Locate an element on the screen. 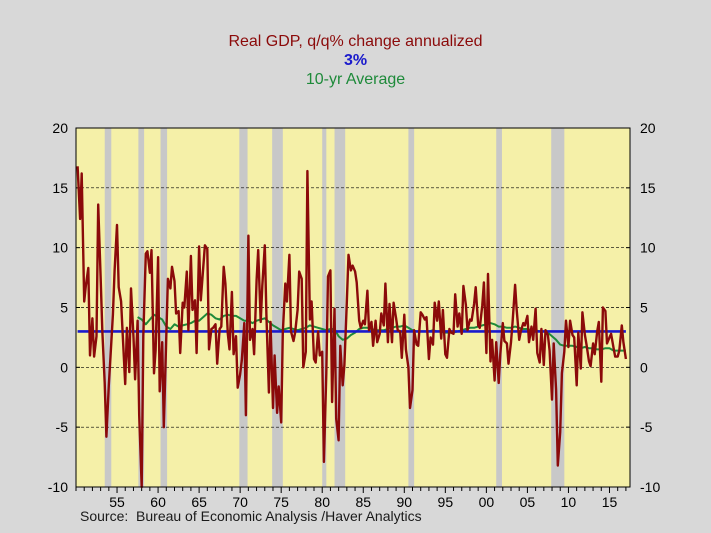 The height and width of the screenshot is (533, 711). x-tick-label: 10 is located at coordinates (569, 502).